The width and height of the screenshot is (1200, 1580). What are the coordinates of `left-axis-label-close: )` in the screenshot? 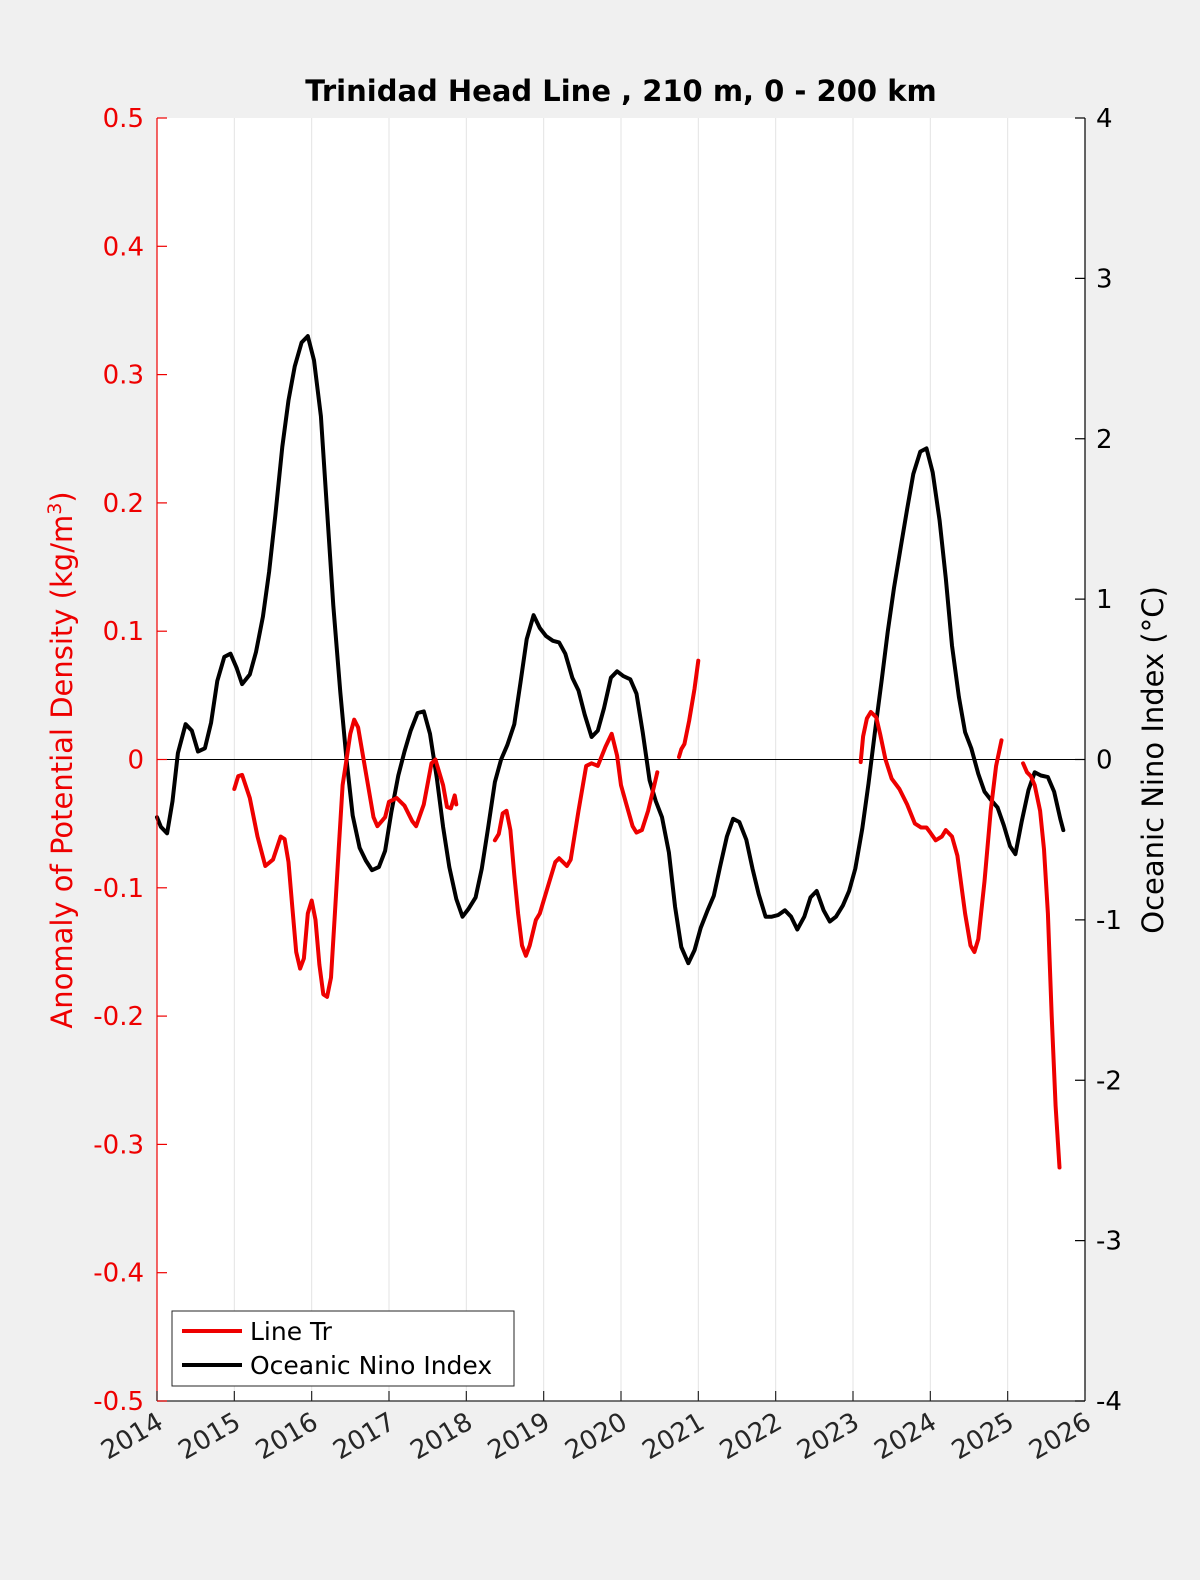 It's located at (62, 496).